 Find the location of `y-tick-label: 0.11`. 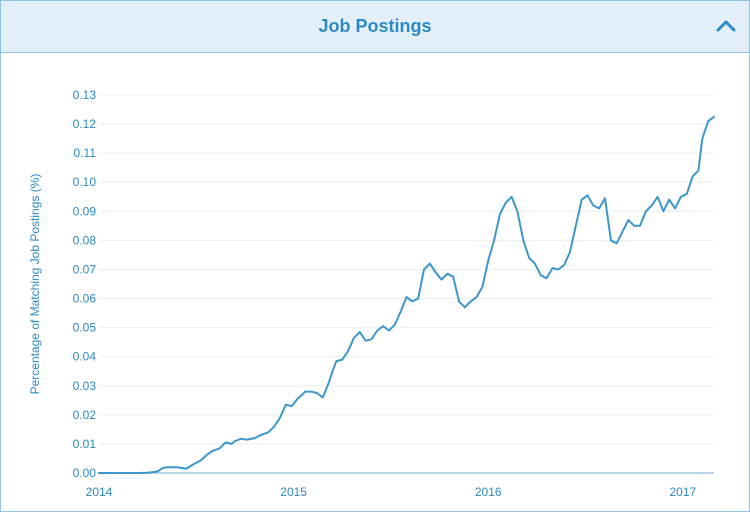

y-tick-label: 0.11 is located at coordinates (85, 153).